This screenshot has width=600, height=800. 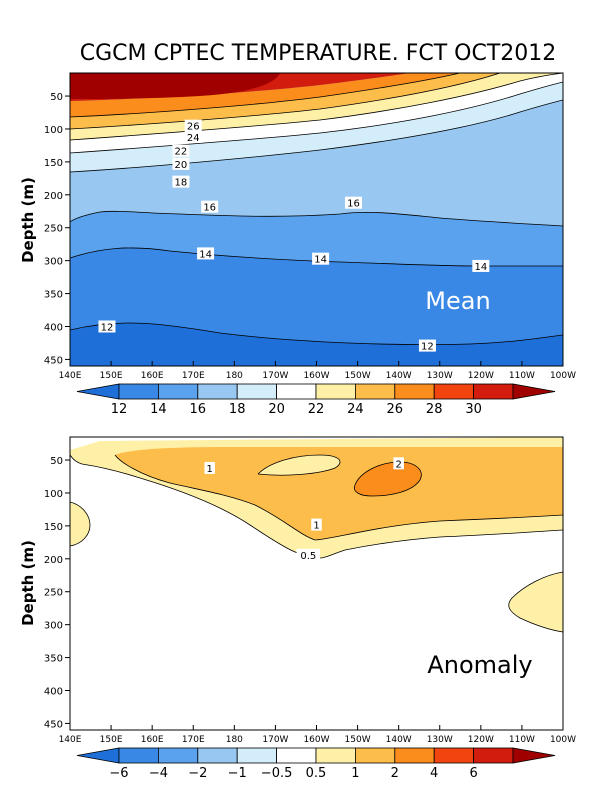 What do you see at coordinates (53, 163) in the screenshot?
I see `y-tick-label: 150` at bounding box center [53, 163].